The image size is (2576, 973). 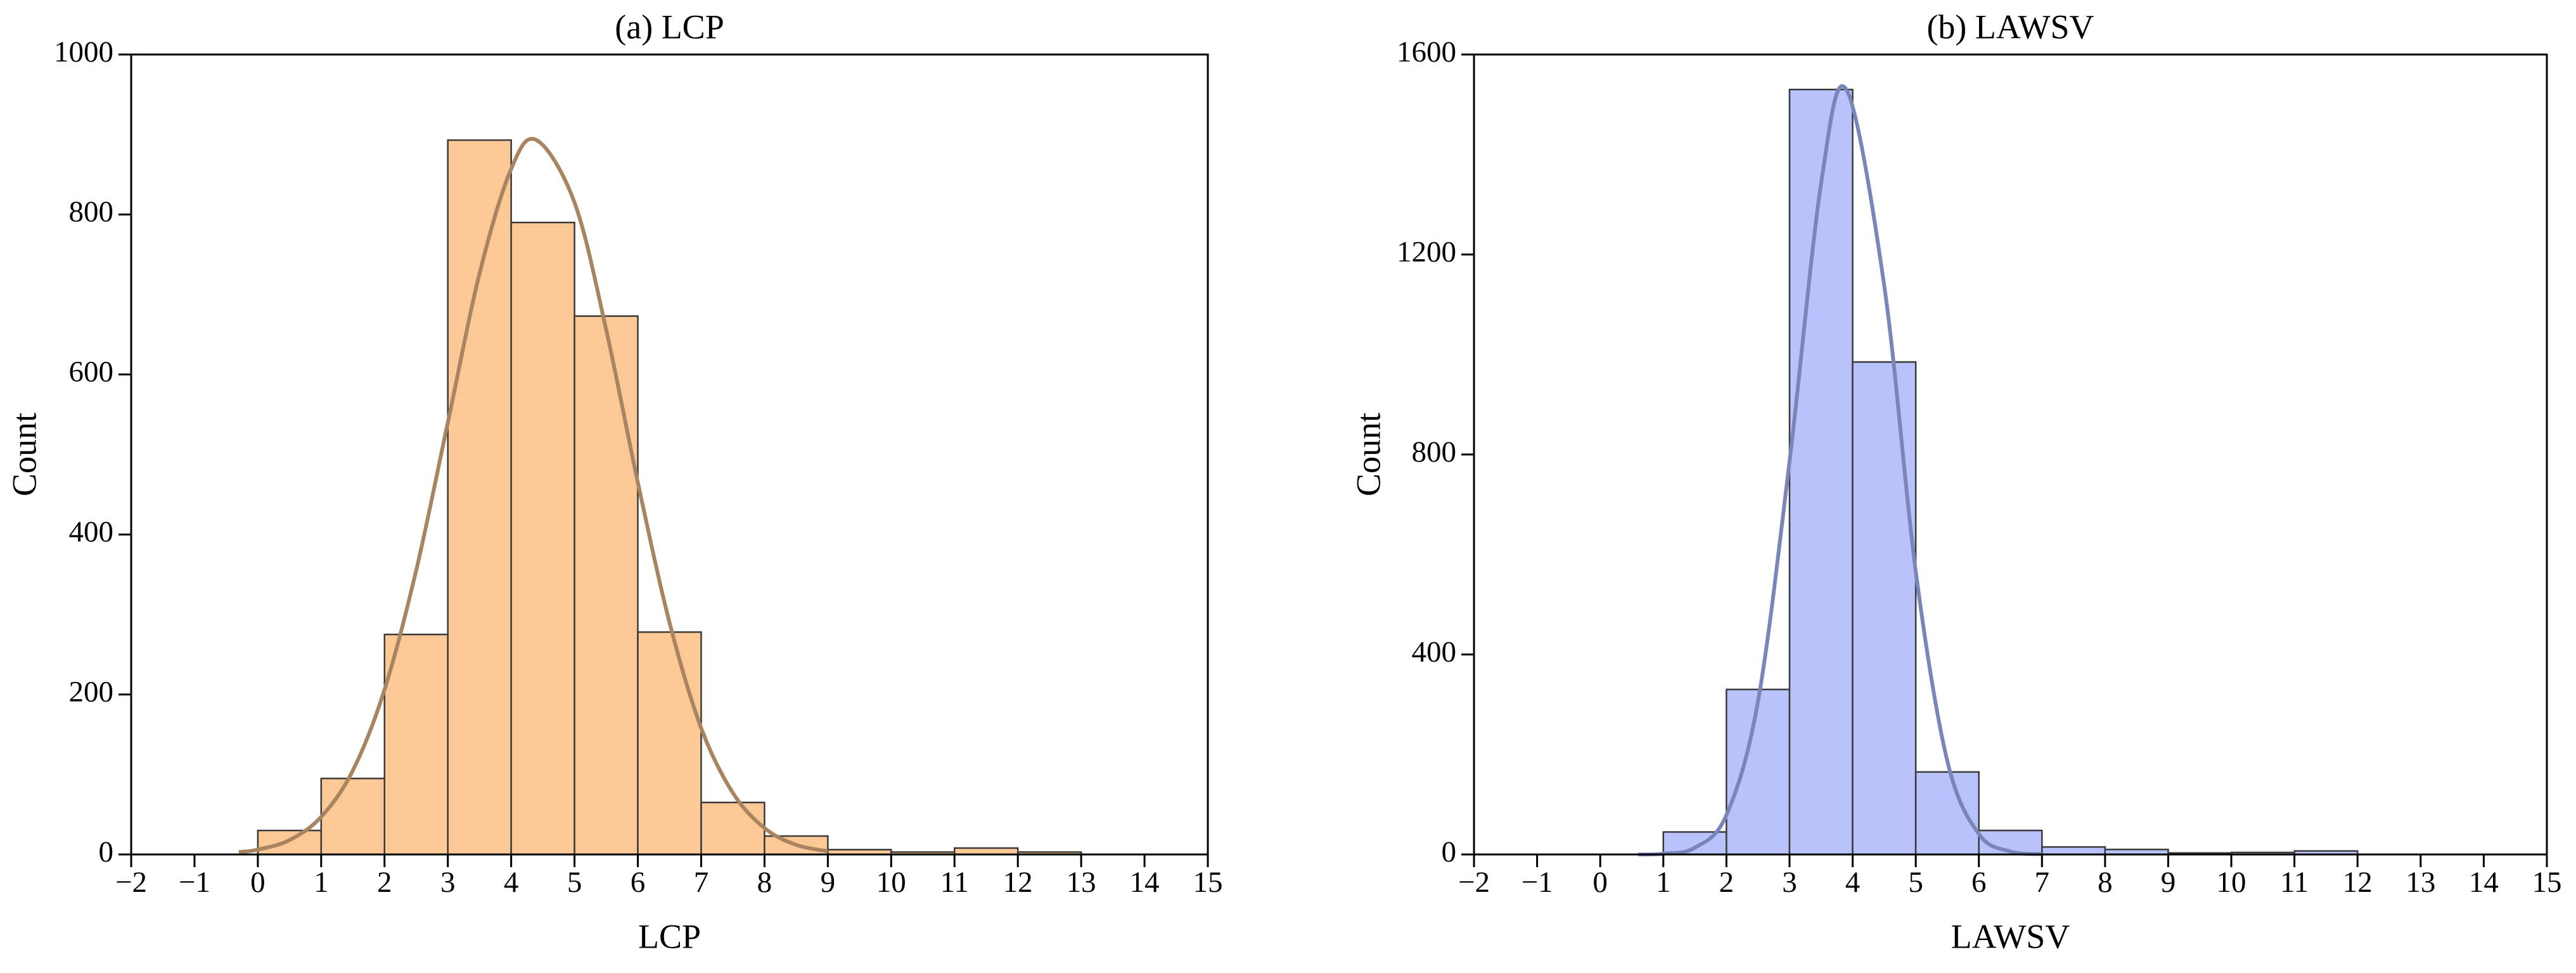 What do you see at coordinates (669, 936) in the screenshot?
I see `x-axis-label: LCP` at bounding box center [669, 936].